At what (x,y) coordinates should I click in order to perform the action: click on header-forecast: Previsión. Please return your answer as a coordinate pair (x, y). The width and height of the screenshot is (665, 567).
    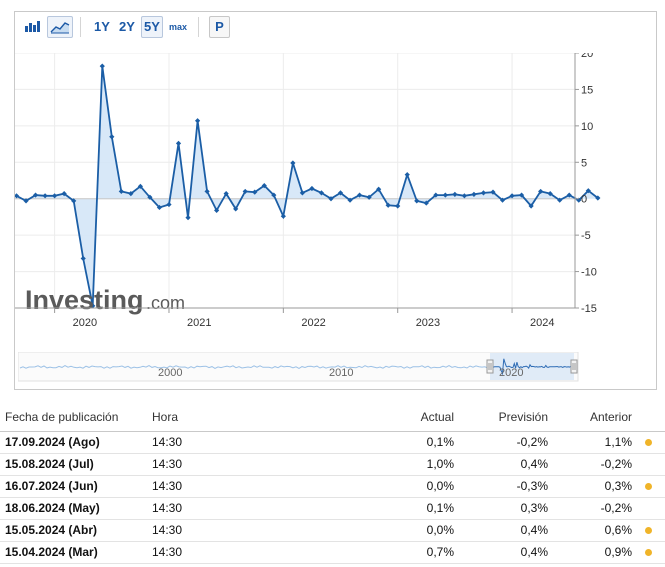
    Looking at the image, I should click on (501, 418).